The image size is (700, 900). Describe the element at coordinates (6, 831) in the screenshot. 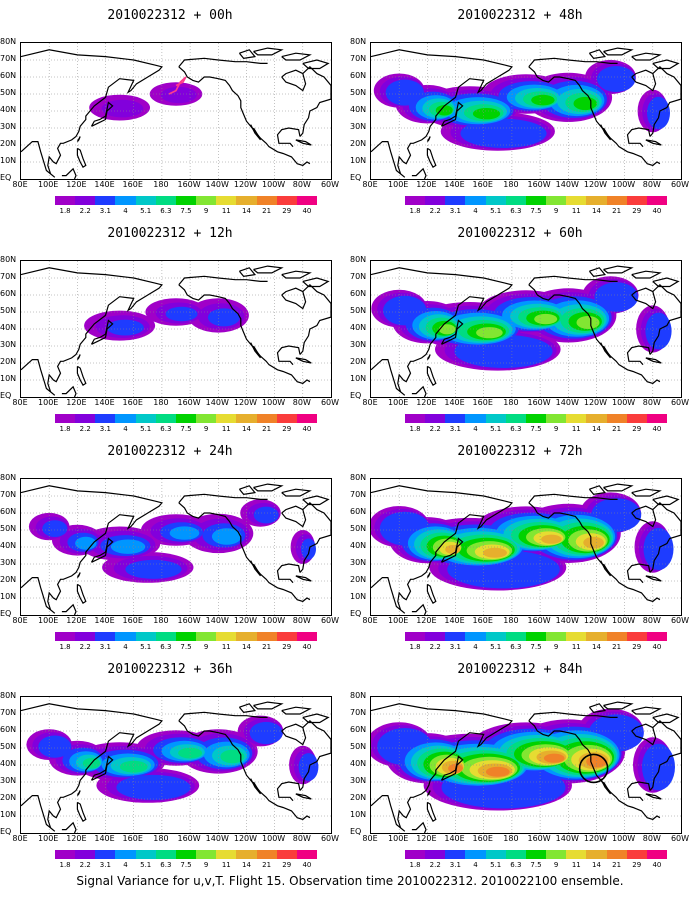

I see `lat-tick-label: EQ` at that location.